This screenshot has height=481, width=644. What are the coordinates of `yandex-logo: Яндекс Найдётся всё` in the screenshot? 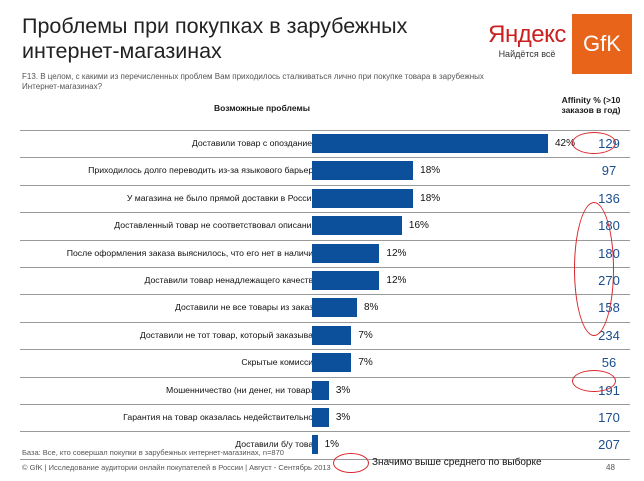 It's located at (527, 40).